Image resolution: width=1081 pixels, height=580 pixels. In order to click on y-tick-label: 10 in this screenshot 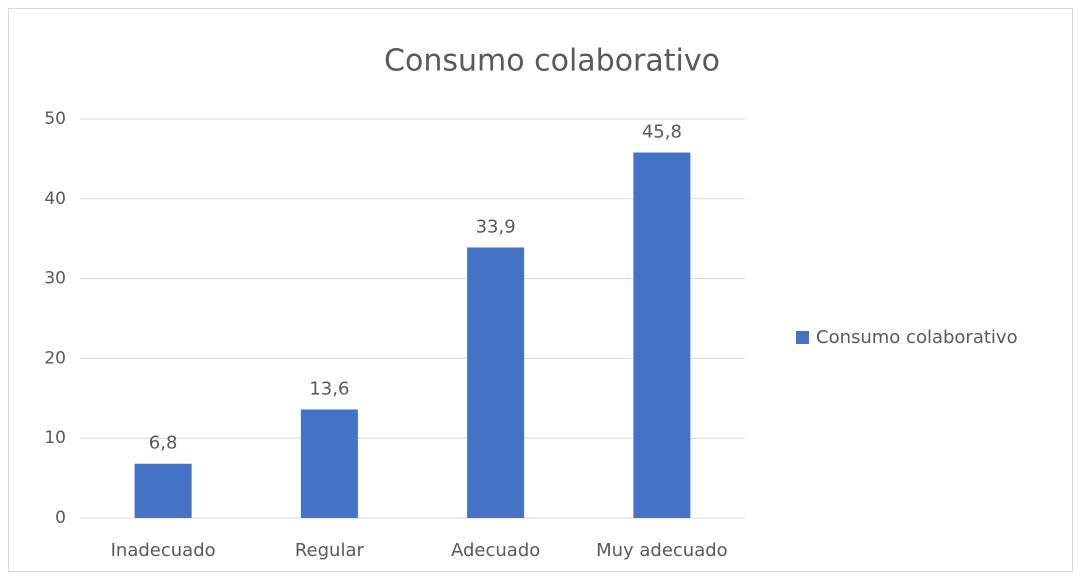, I will do `click(55, 438)`.